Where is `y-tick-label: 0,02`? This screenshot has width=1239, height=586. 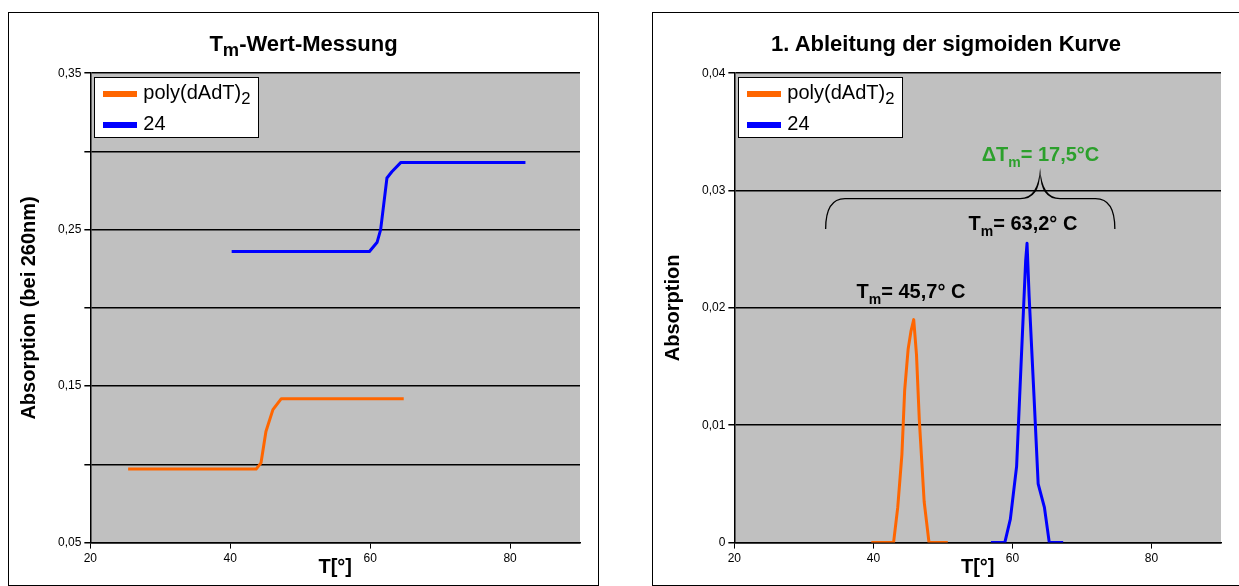
y-tick-label: 0,02 is located at coordinates (714, 307).